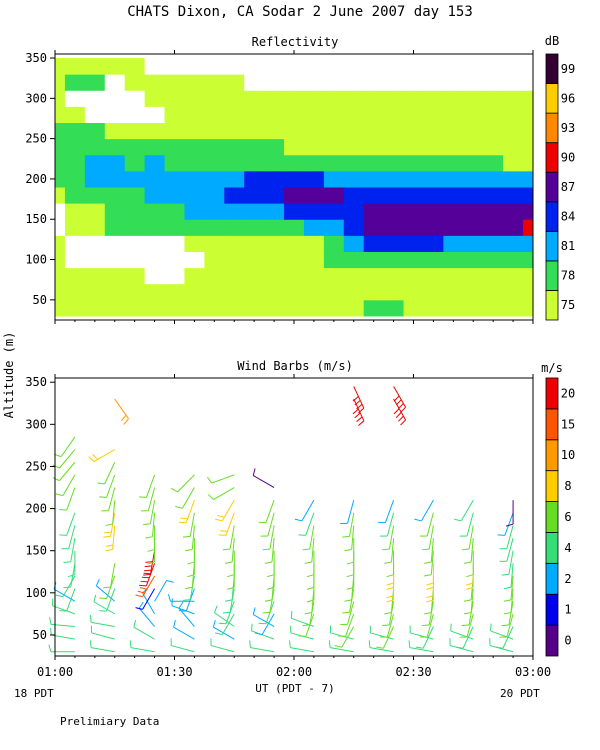  Describe the element at coordinates (552, 68) in the screenshot. I see `reflectivity-colorbar-swatch` at that location.